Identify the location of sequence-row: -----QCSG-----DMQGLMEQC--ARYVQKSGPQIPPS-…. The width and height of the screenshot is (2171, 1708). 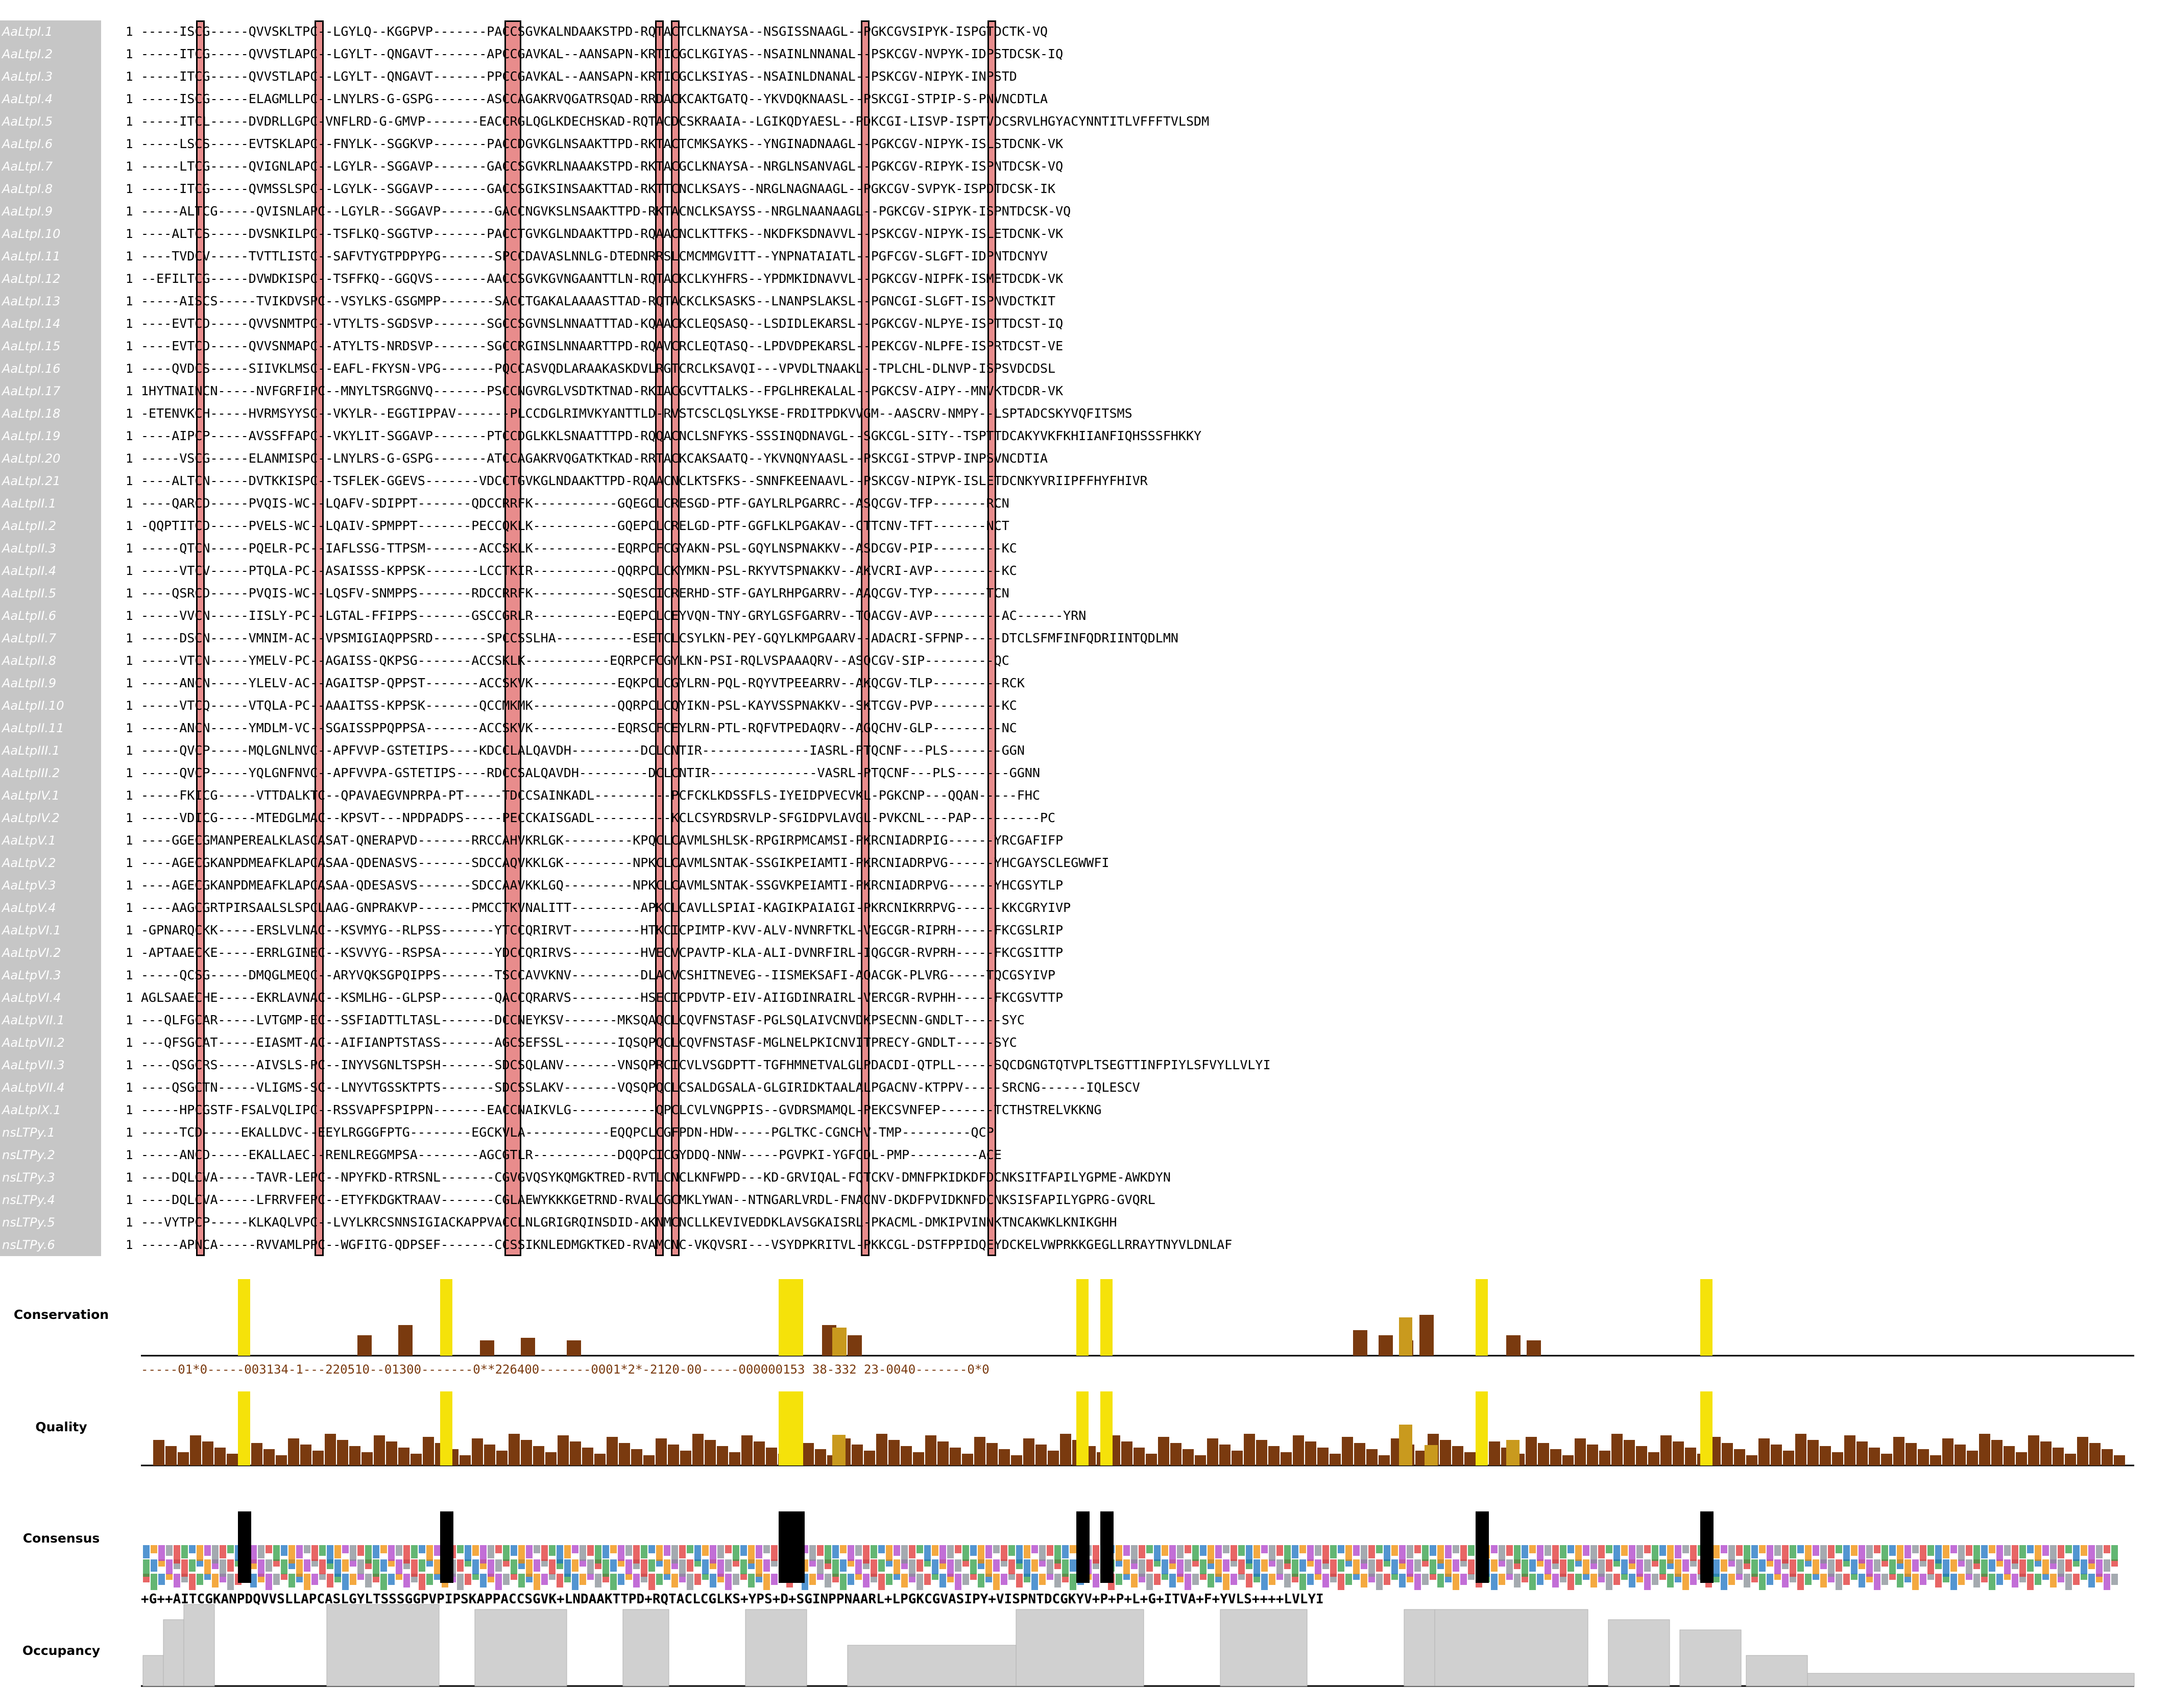
(598, 975).